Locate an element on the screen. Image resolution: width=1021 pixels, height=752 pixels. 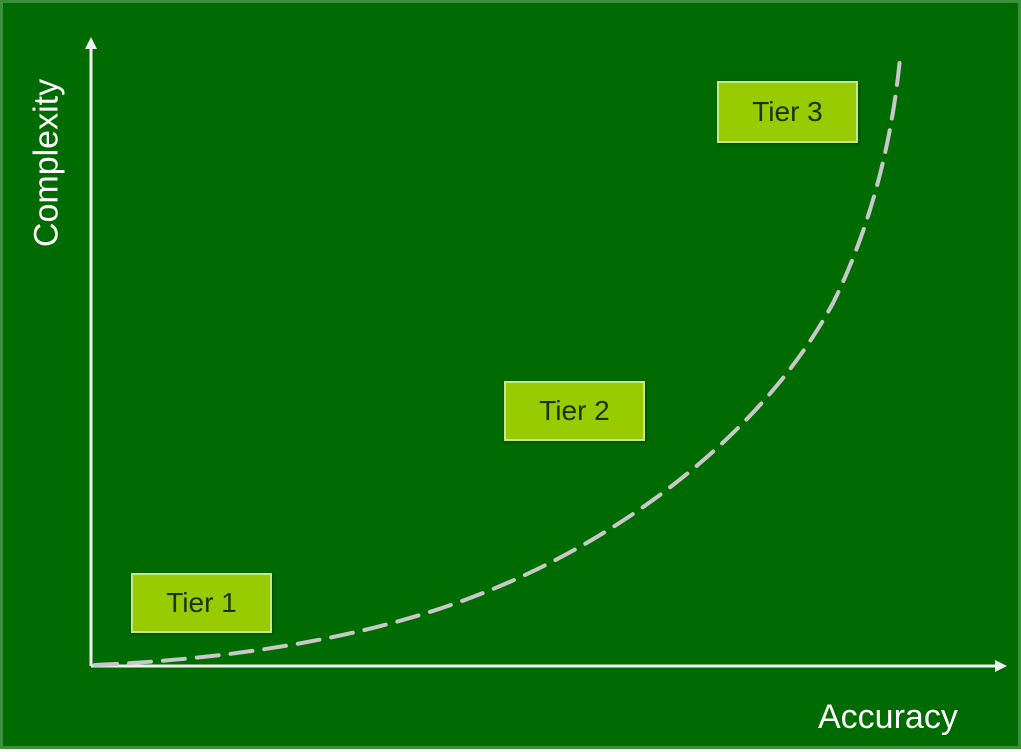
tier-1-label: Tier 1 is located at coordinates (201, 602).